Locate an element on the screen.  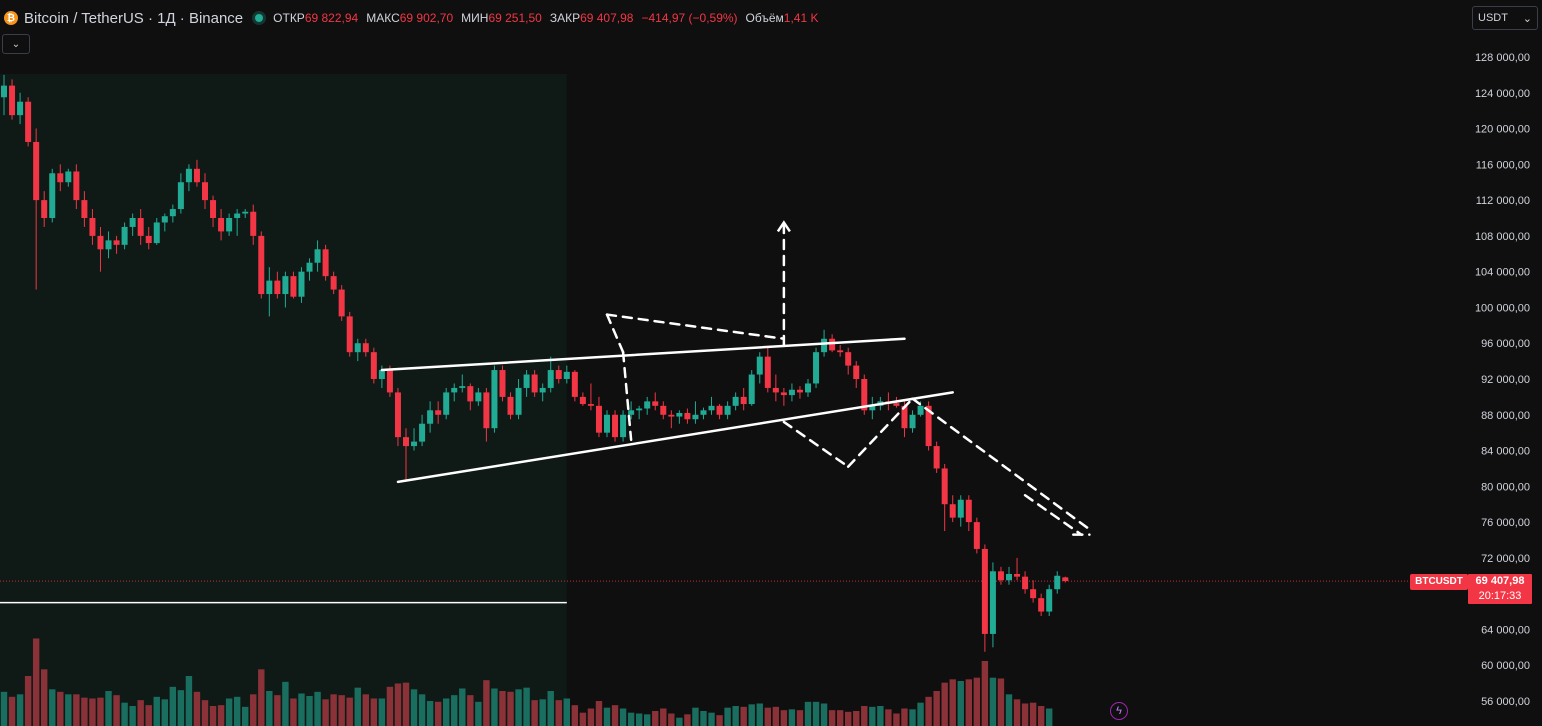
symbol-title: Bitcoin / TetherUS · 1Д · Binance is located at coordinates (134, 18).